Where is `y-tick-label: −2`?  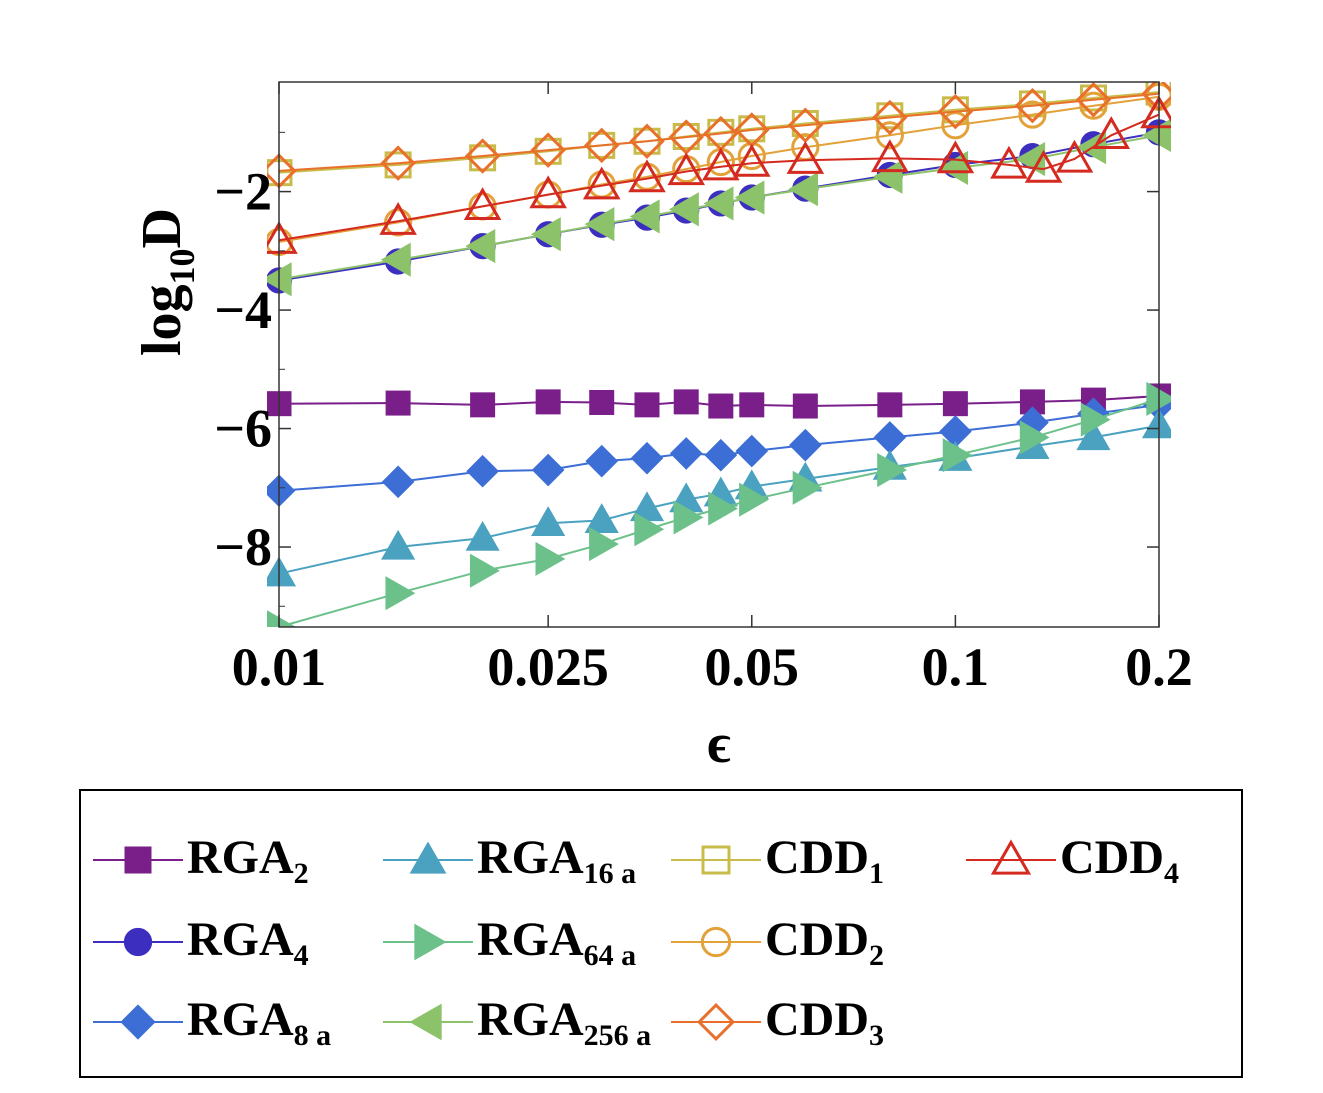
y-tick-label: −2 is located at coordinates (243, 192).